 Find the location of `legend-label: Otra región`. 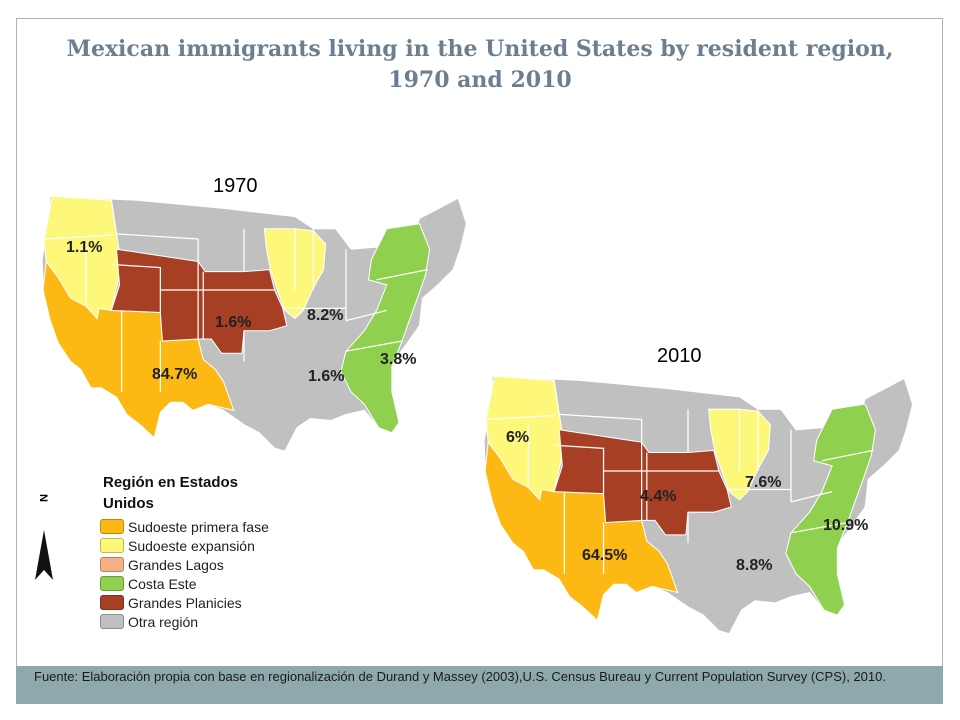

legend-label: Otra región is located at coordinates (163, 621).